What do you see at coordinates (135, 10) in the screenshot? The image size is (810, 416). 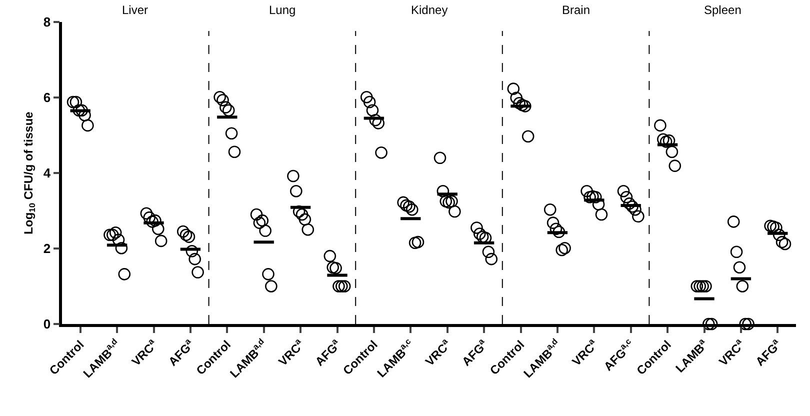 I see `text: Liver` at bounding box center [135, 10].